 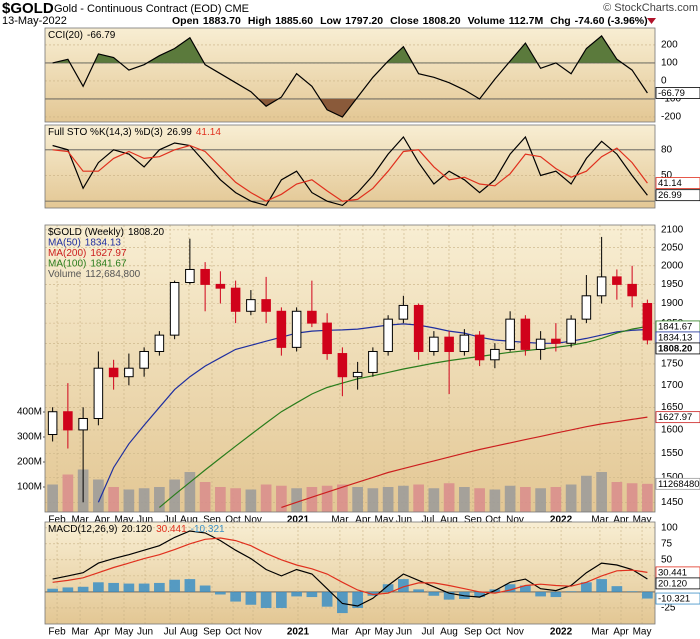 What do you see at coordinates (672, 284) in the screenshot?
I see `y-tick-label: 1950` at bounding box center [672, 284].